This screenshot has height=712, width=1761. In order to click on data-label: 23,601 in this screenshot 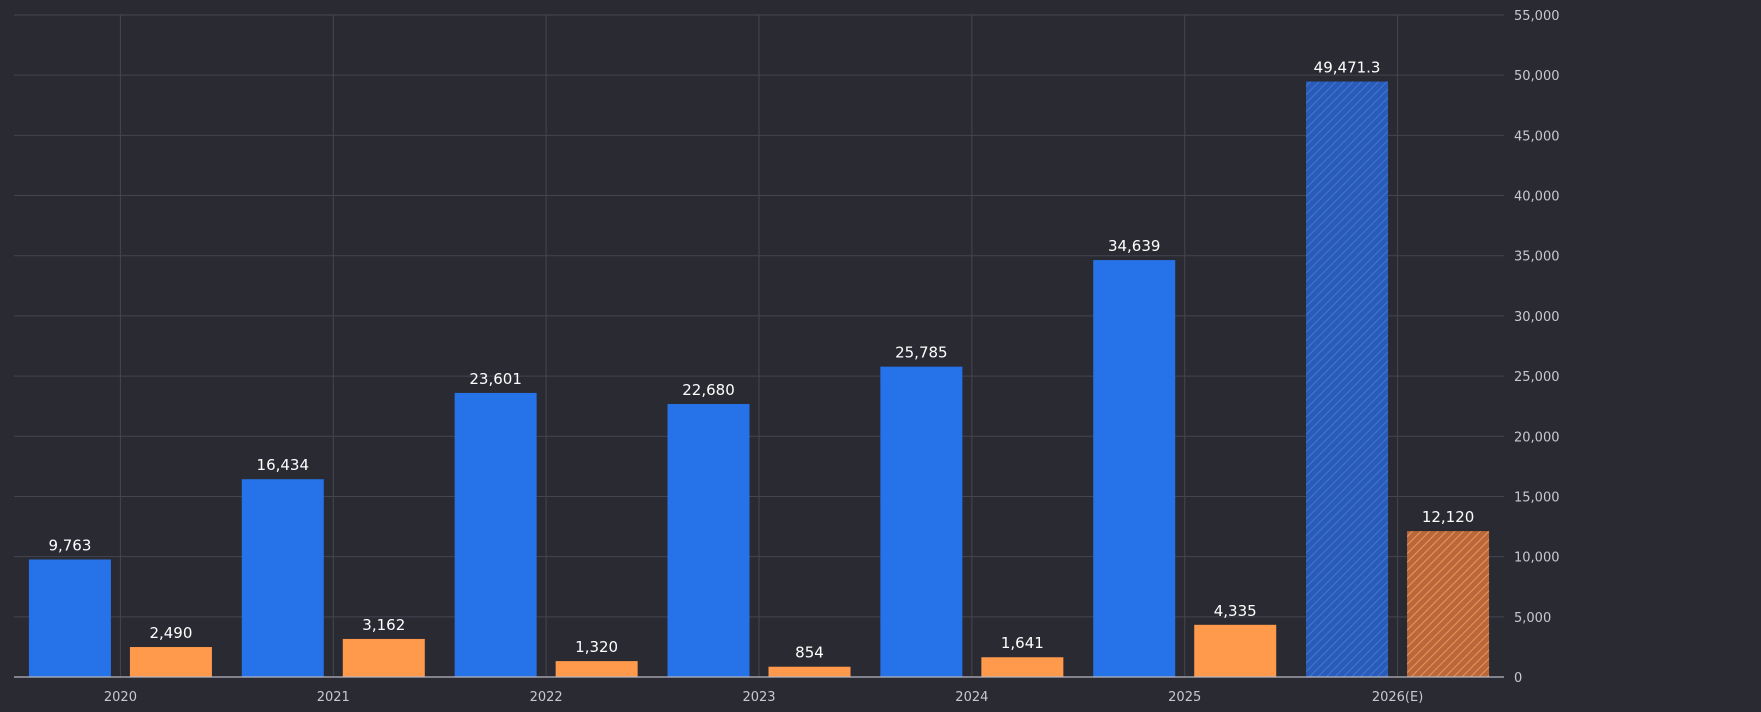, I will do `click(495, 379)`.